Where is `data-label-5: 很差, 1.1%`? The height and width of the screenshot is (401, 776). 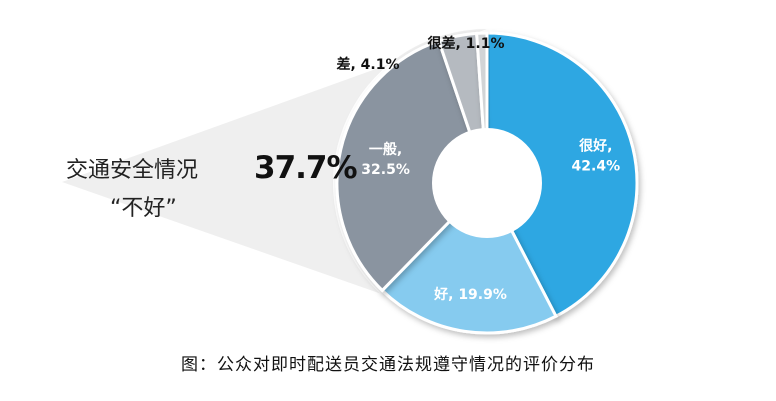 data-label-5: 很差, 1.1% is located at coordinates (465, 43).